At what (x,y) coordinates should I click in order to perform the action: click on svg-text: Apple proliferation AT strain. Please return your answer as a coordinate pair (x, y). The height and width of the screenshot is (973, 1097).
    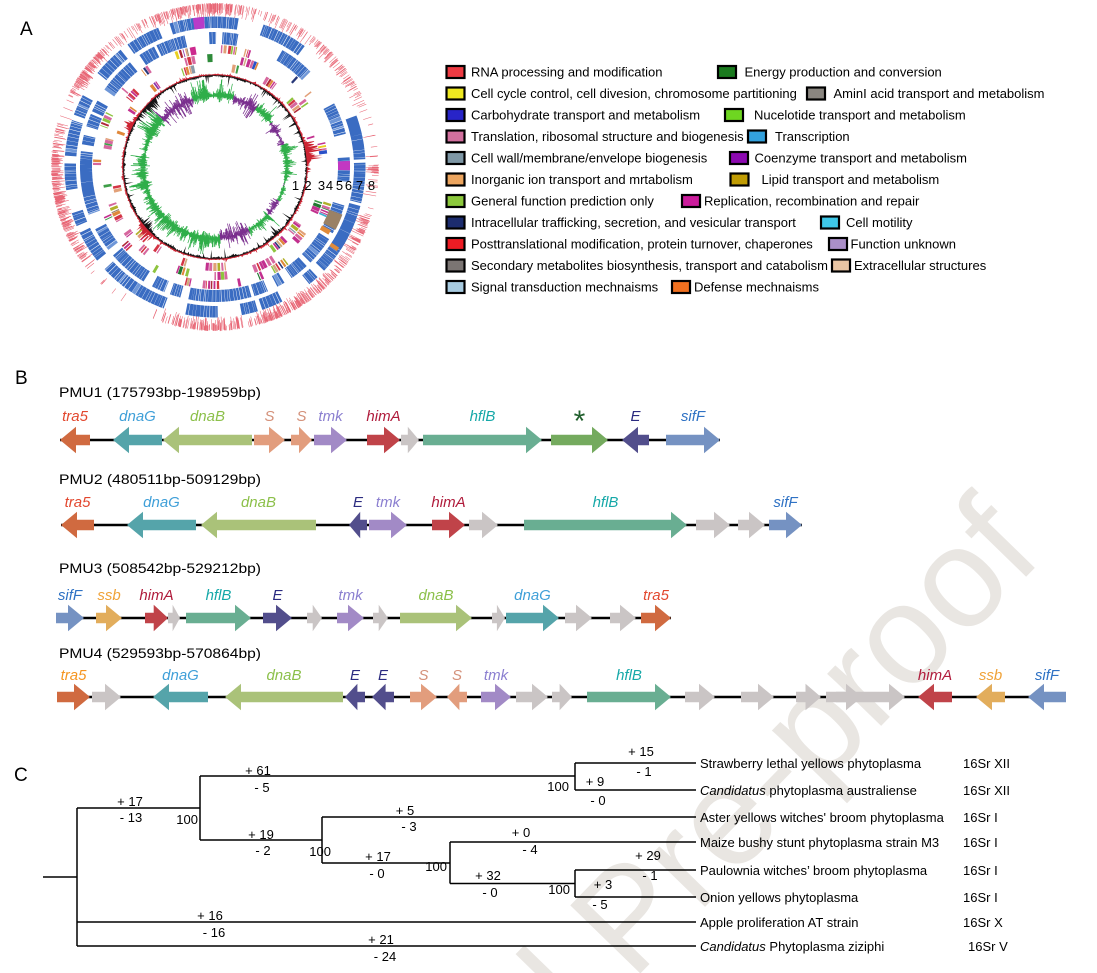
    Looking at the image, I should click on (779, 922).